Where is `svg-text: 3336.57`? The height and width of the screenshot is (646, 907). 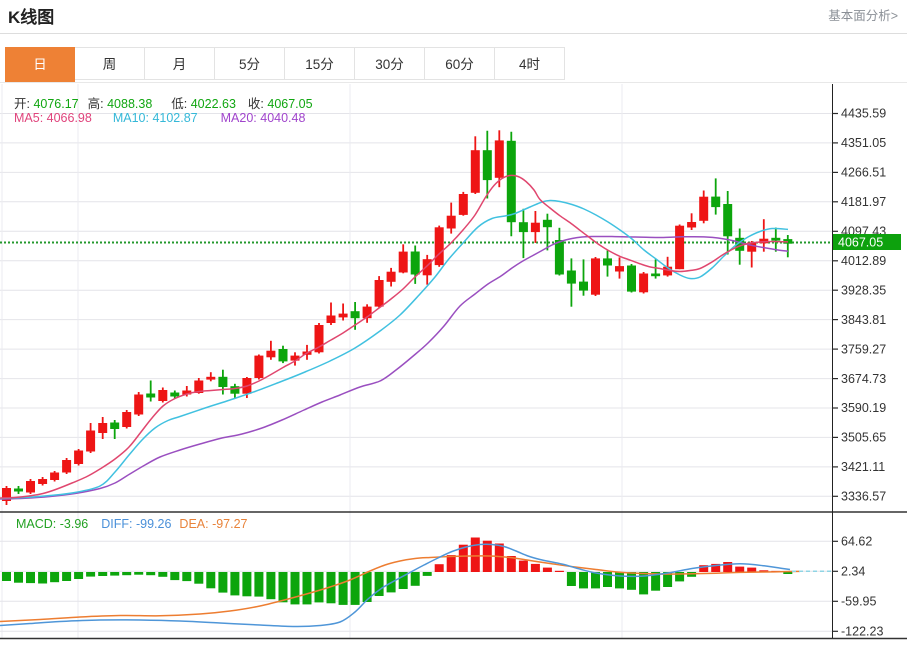
svg-text: 3336.57 is located at coordinates (863, 497).